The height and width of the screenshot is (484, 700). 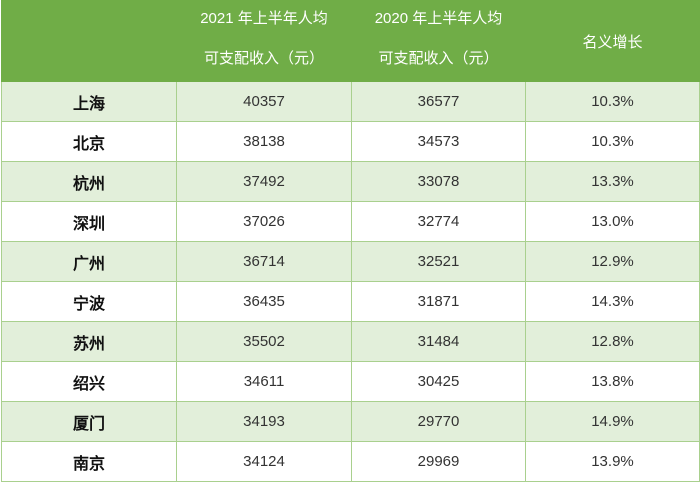 I want to click on table-row: 北京 38138 34573 10.3%, so click(x=350, y=141).